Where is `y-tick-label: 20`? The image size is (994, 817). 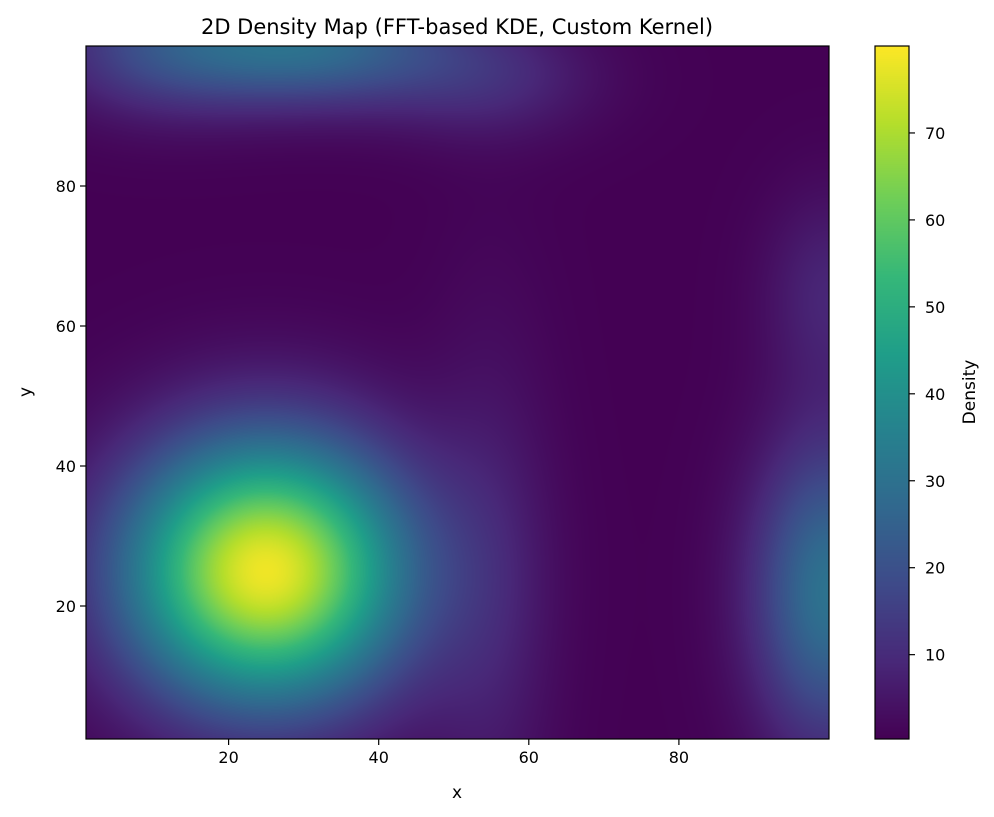 y-tick-label: 20 is located at coordinates (66, 606).